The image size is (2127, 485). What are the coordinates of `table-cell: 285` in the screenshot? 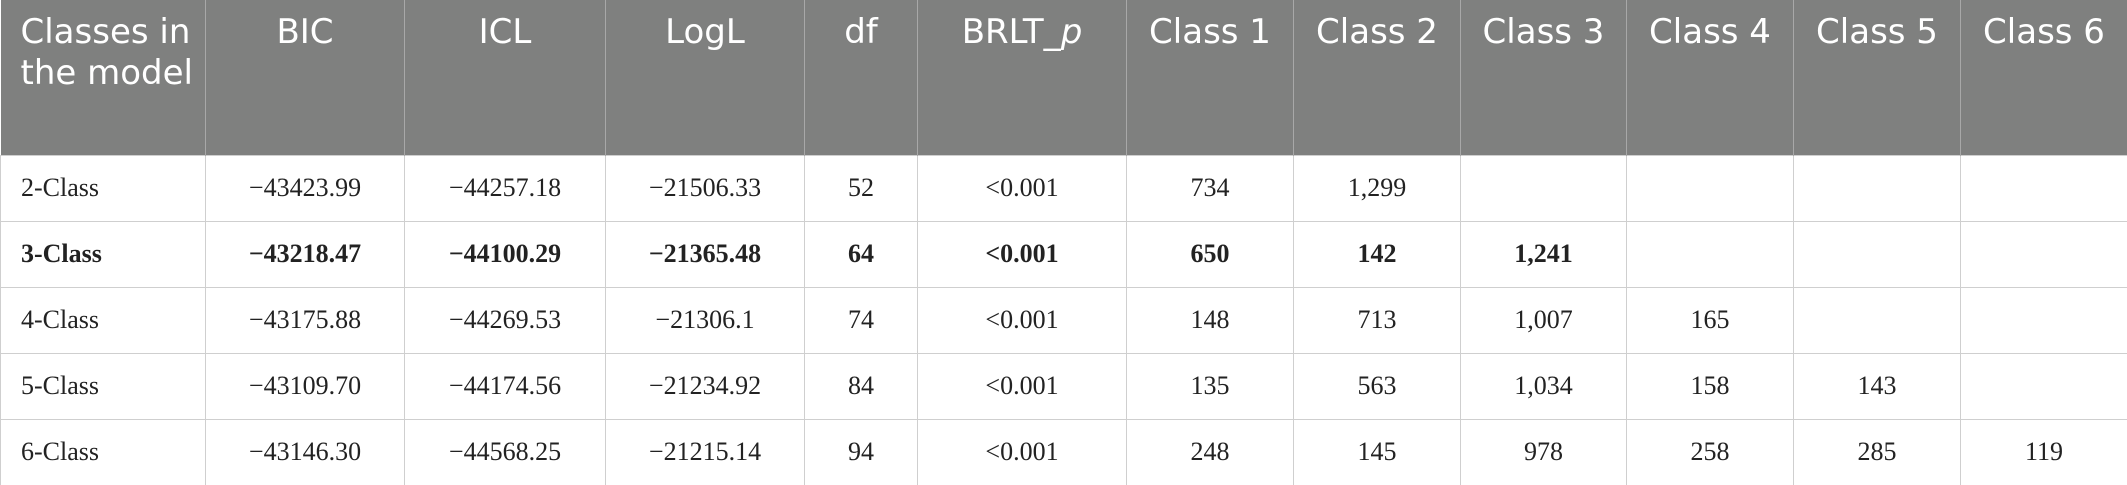 It's located at (1877, 451).